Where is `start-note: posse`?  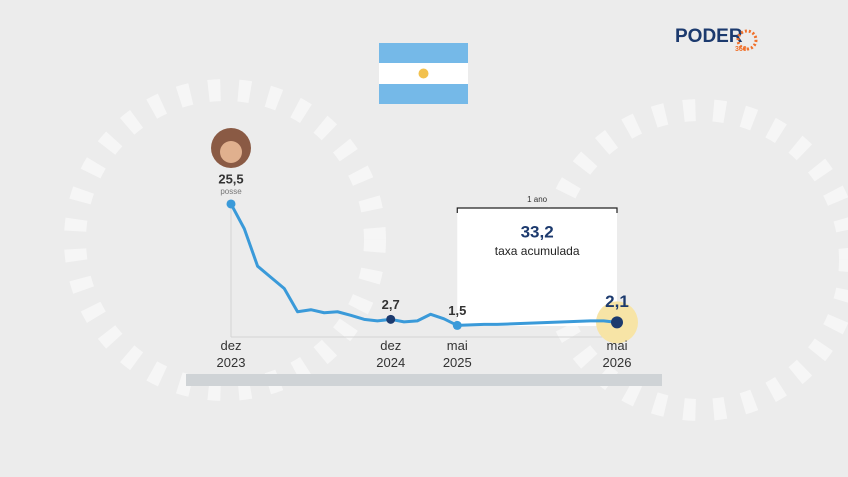 start-note: posse is located at coordinates (231, 191).